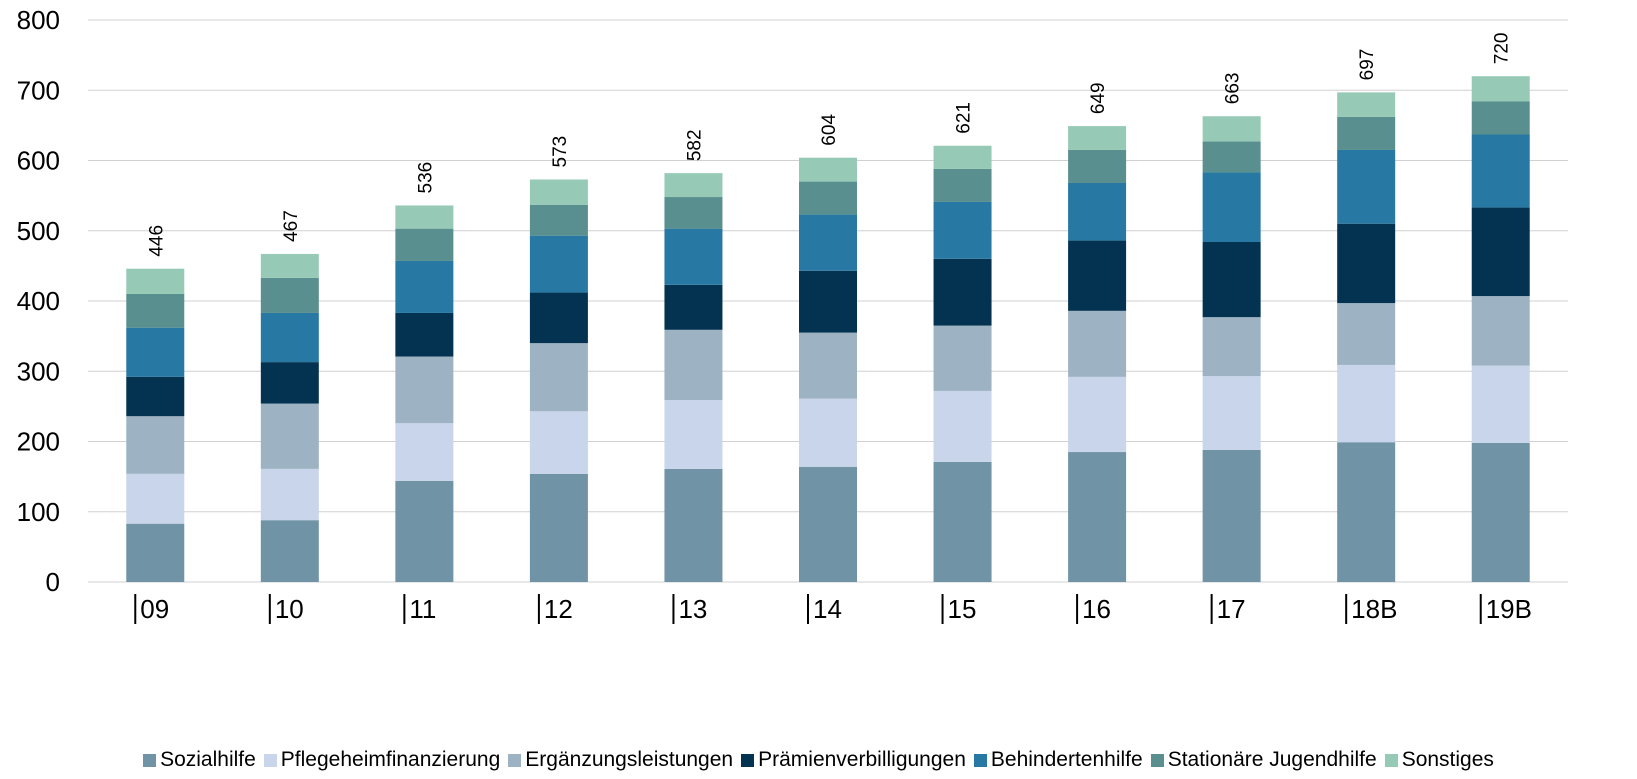 This screenshot has height=779, width=1637. What do you see at coordinates (829, 130) in the screenshot?
I see `total-label: 604` at bounding box center [829, 130].